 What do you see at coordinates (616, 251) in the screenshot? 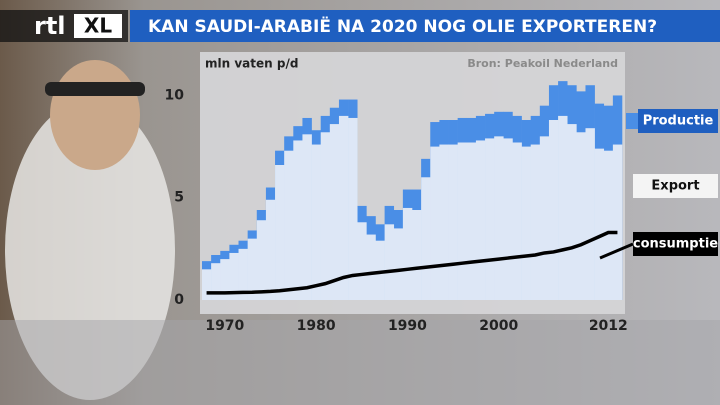
I see `legend-connector` at bounding box center [616, 251].